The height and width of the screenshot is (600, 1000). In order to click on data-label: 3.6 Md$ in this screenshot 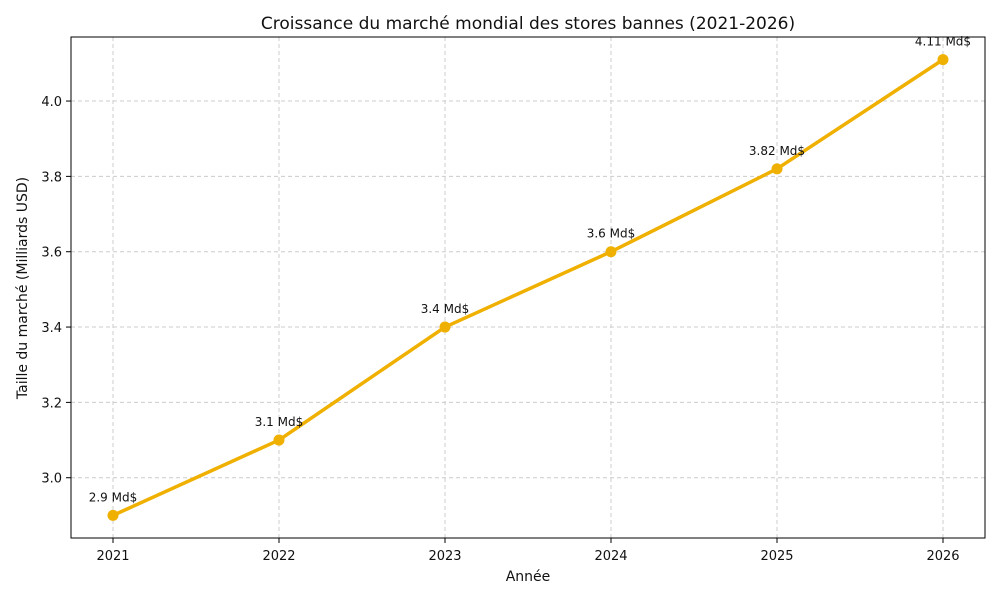, I will do `click(611, 234)`.